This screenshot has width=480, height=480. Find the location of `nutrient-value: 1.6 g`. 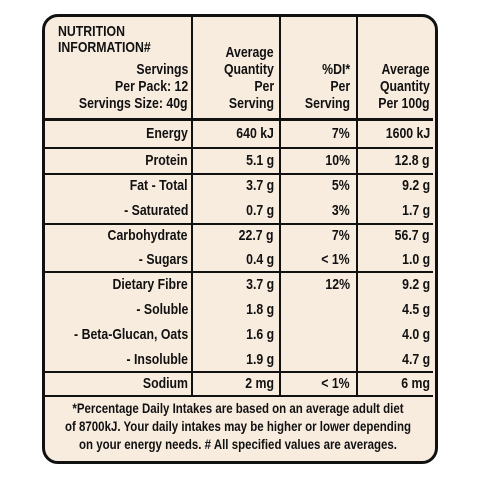

nutrient-value: 1.6 g is located at coordinates (259, 334).